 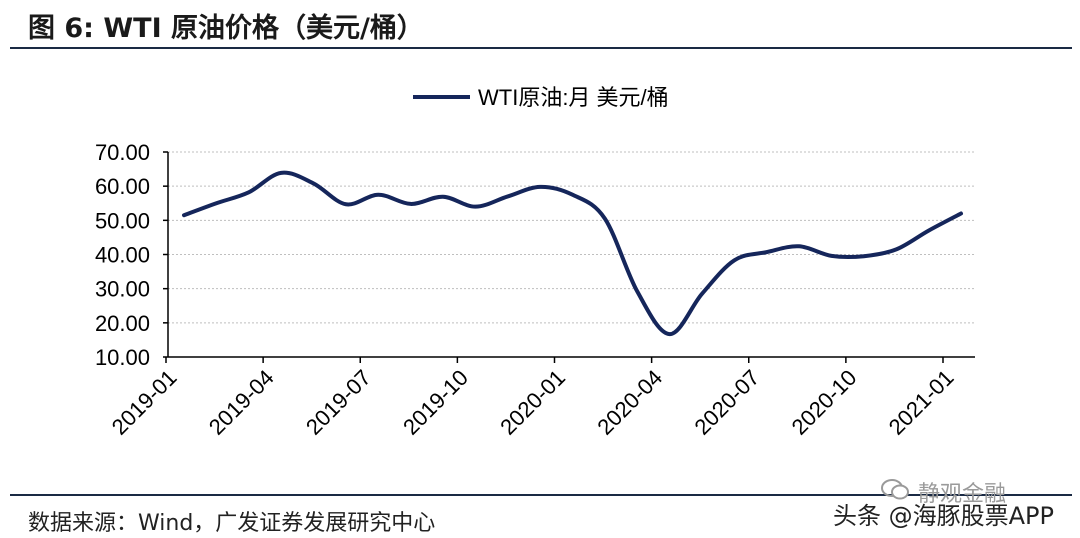 What do you see at coordinates (226, 28) in the screenshot?
I see `figure-title: 图 6: WTI 原油价格（美元/桶）` at bounding box center [226, 28].